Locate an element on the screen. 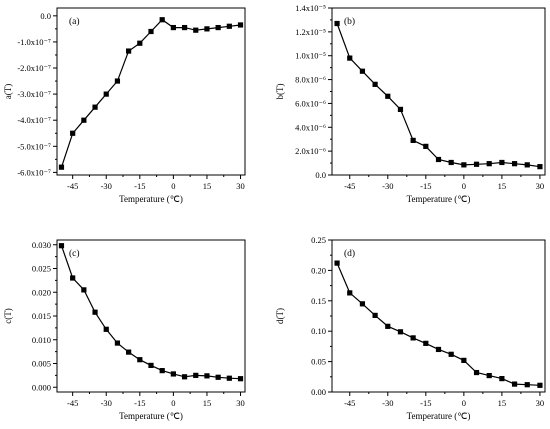  y-axis-label-c: c(T) is located at coordinates (8, 316).